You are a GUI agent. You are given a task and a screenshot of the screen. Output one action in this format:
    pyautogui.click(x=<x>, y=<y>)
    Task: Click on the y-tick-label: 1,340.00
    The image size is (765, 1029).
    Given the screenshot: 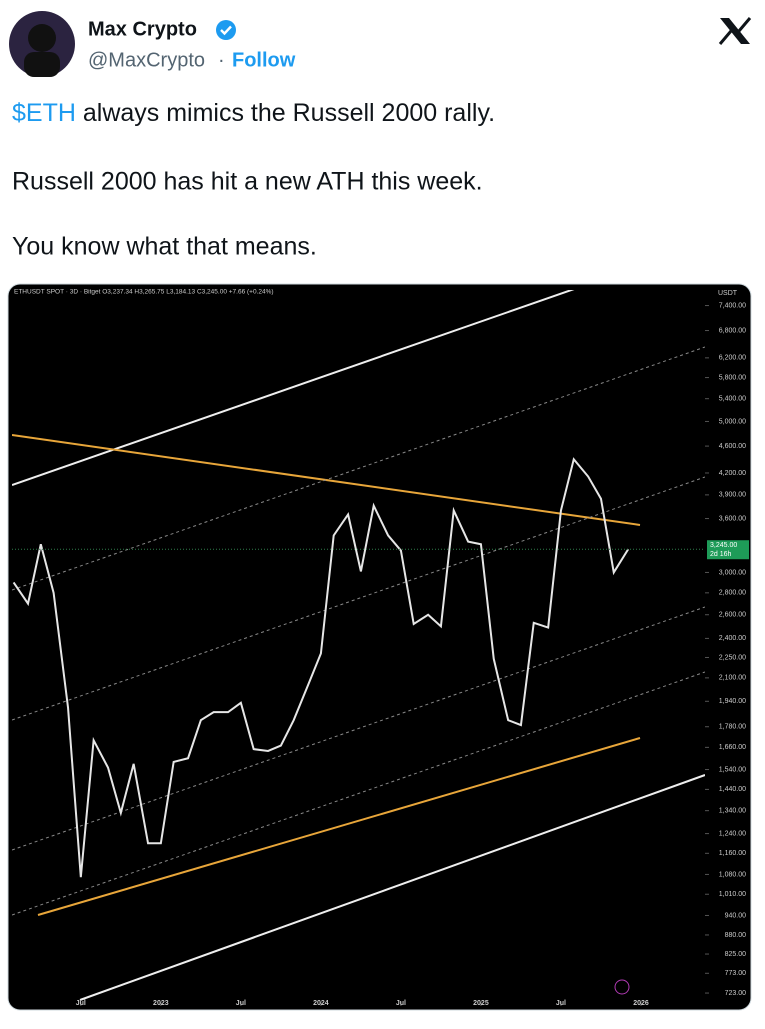 What is the action you would take?
    pyautogui.click(x=732, y=811)
    